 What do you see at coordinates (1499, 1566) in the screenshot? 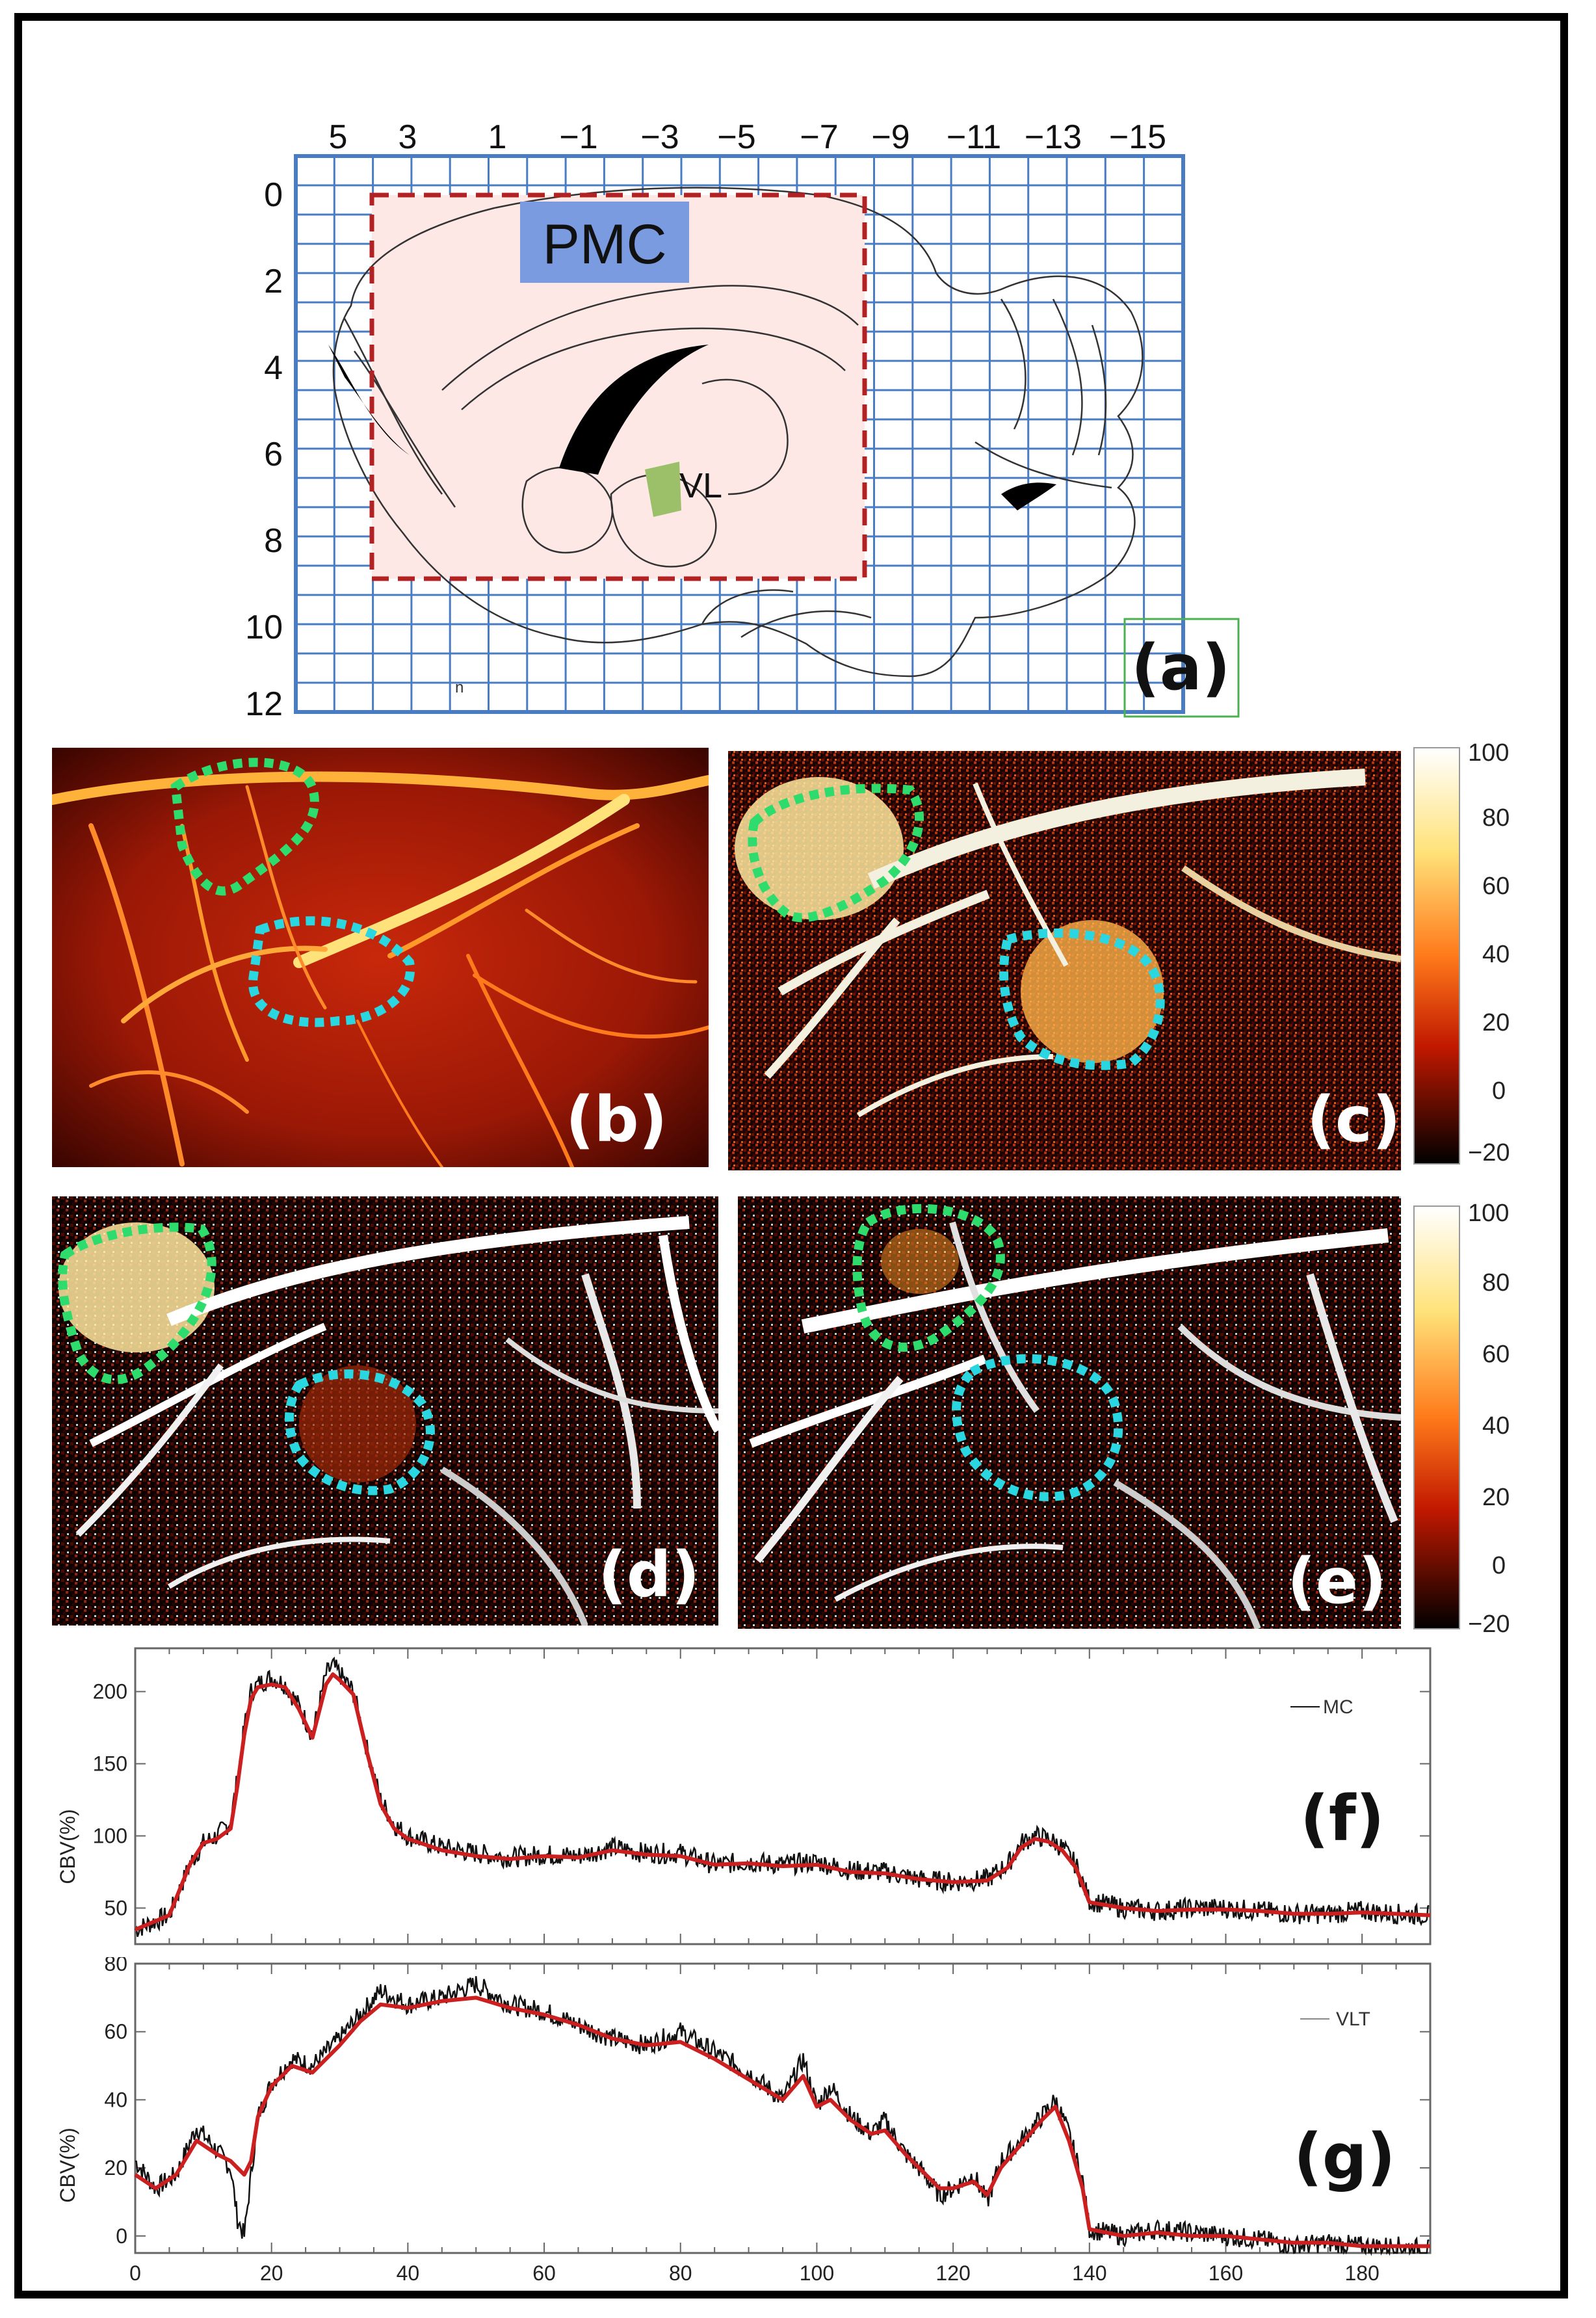
I see `colorbar-bottom-tick: 0` at bounding box center [1499, 1566].